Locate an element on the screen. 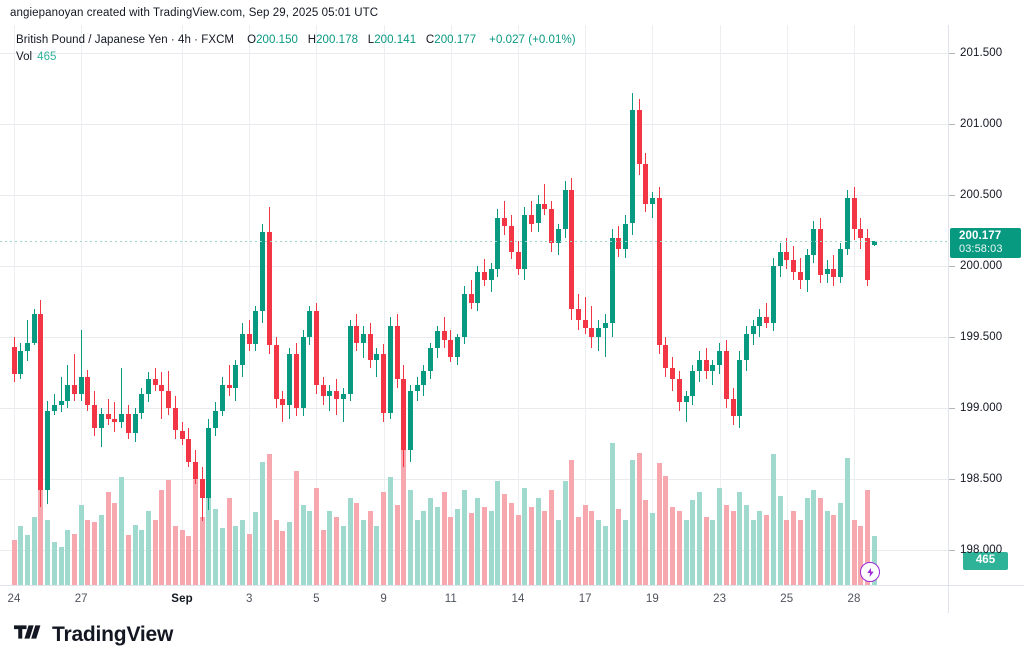  time-axis: 24 27 Sep 3 5 9 11 14 17 19 23 25 28 is located at coordinates (474, 599).